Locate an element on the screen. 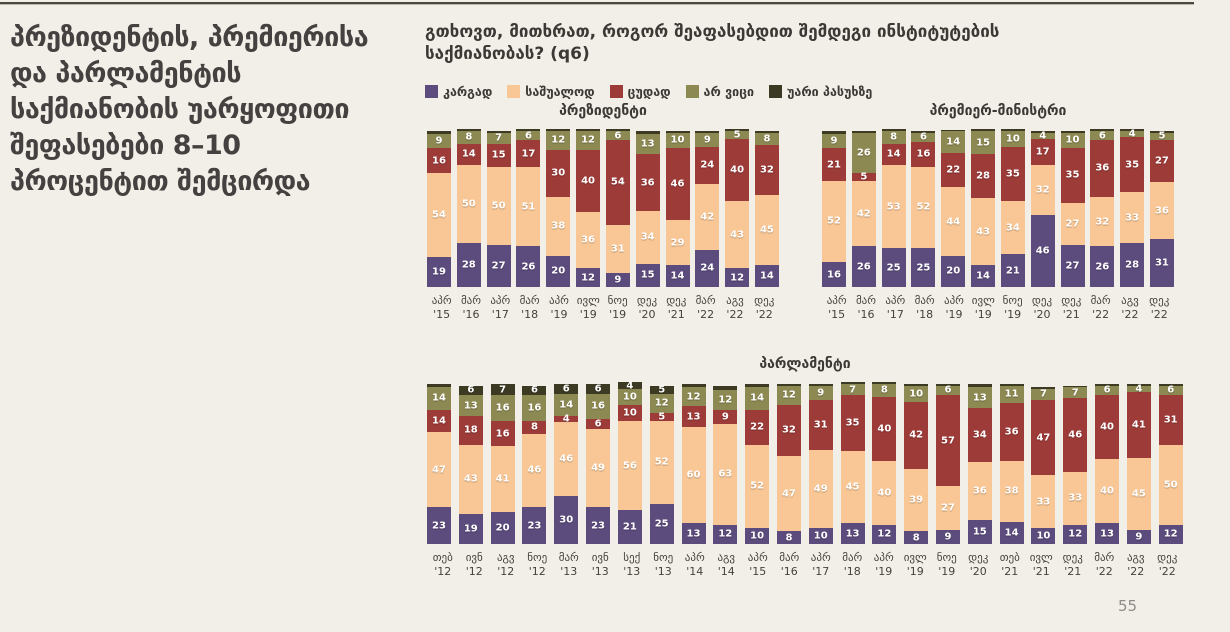 The image size is (1230, 632). bar-value-label: 43 is located at coordinates (983, 232).